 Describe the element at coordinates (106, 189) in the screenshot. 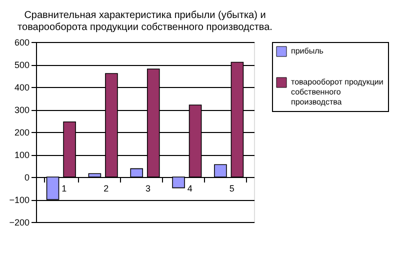

I see `x-tick-label: 2` at that location.